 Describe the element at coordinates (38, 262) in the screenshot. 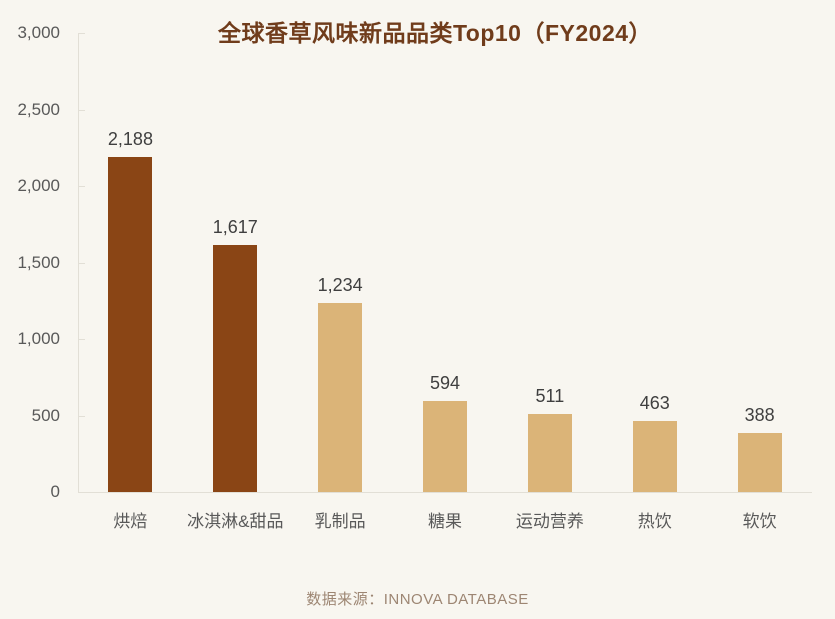

I see `y-axis-tick-label: 1,500` at that location.